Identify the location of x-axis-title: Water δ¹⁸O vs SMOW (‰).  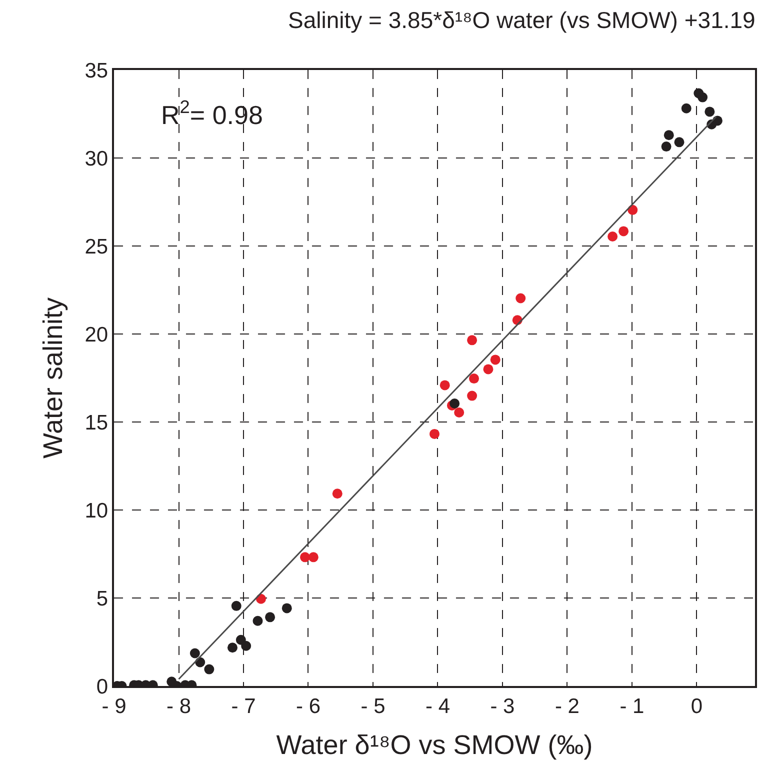
(434, 745).